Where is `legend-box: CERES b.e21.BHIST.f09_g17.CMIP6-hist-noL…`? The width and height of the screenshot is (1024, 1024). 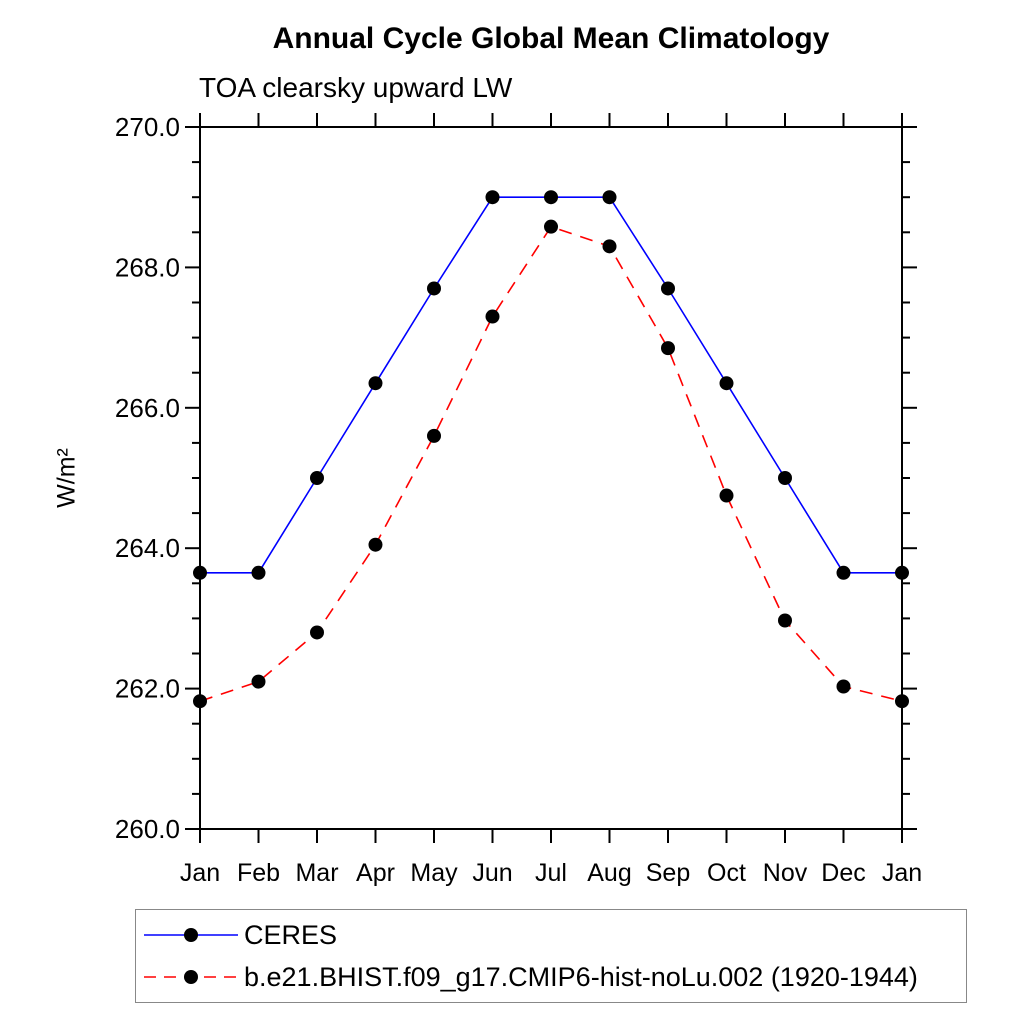
legend-box: CERES b.e21.BHIST.f09_g17.CMIP6-hist-noL… is located at coordinates (551, 956).